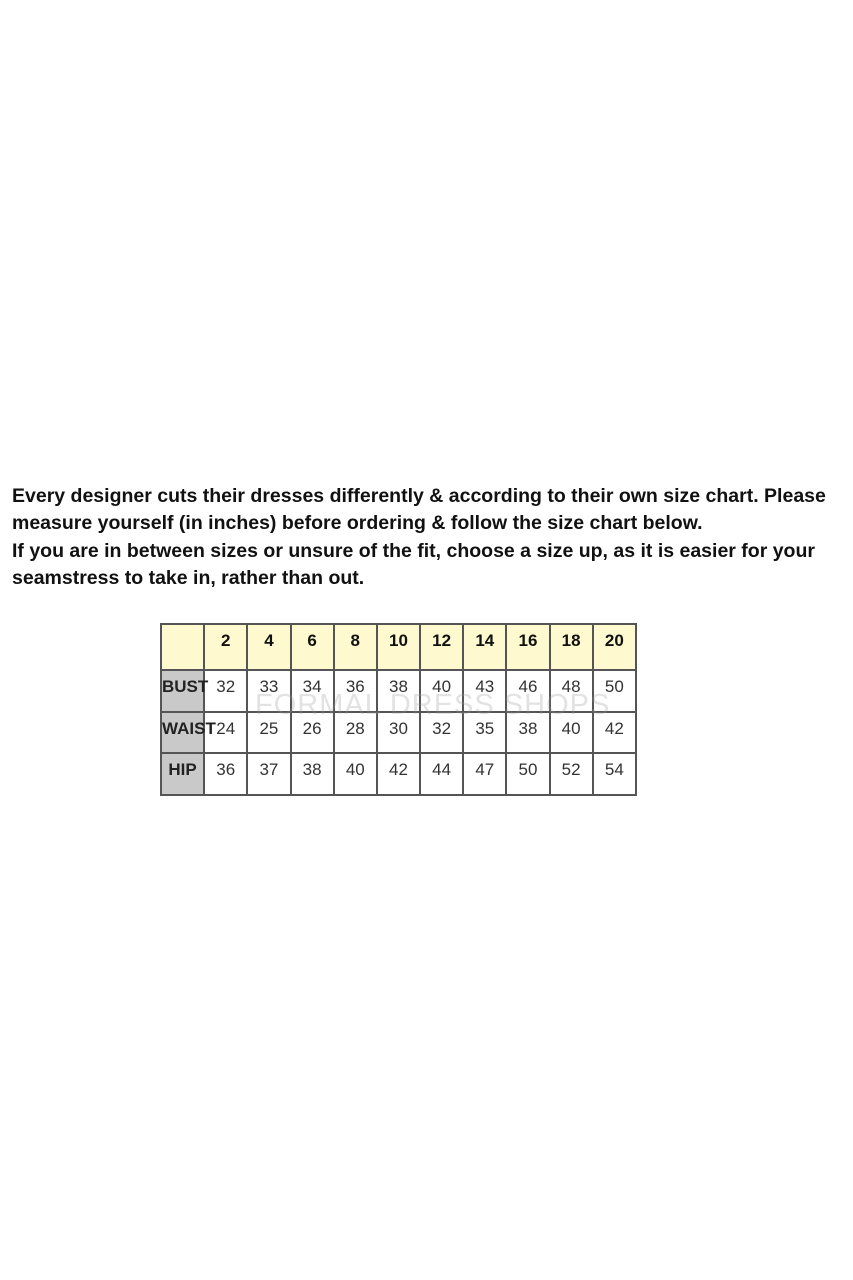 The width and height of the screenshot is (853, 1280). What do you see at coordinates (528, 647) in the screenshot?
I see `size-header-cell: 16` at bounding box center [528, 647].